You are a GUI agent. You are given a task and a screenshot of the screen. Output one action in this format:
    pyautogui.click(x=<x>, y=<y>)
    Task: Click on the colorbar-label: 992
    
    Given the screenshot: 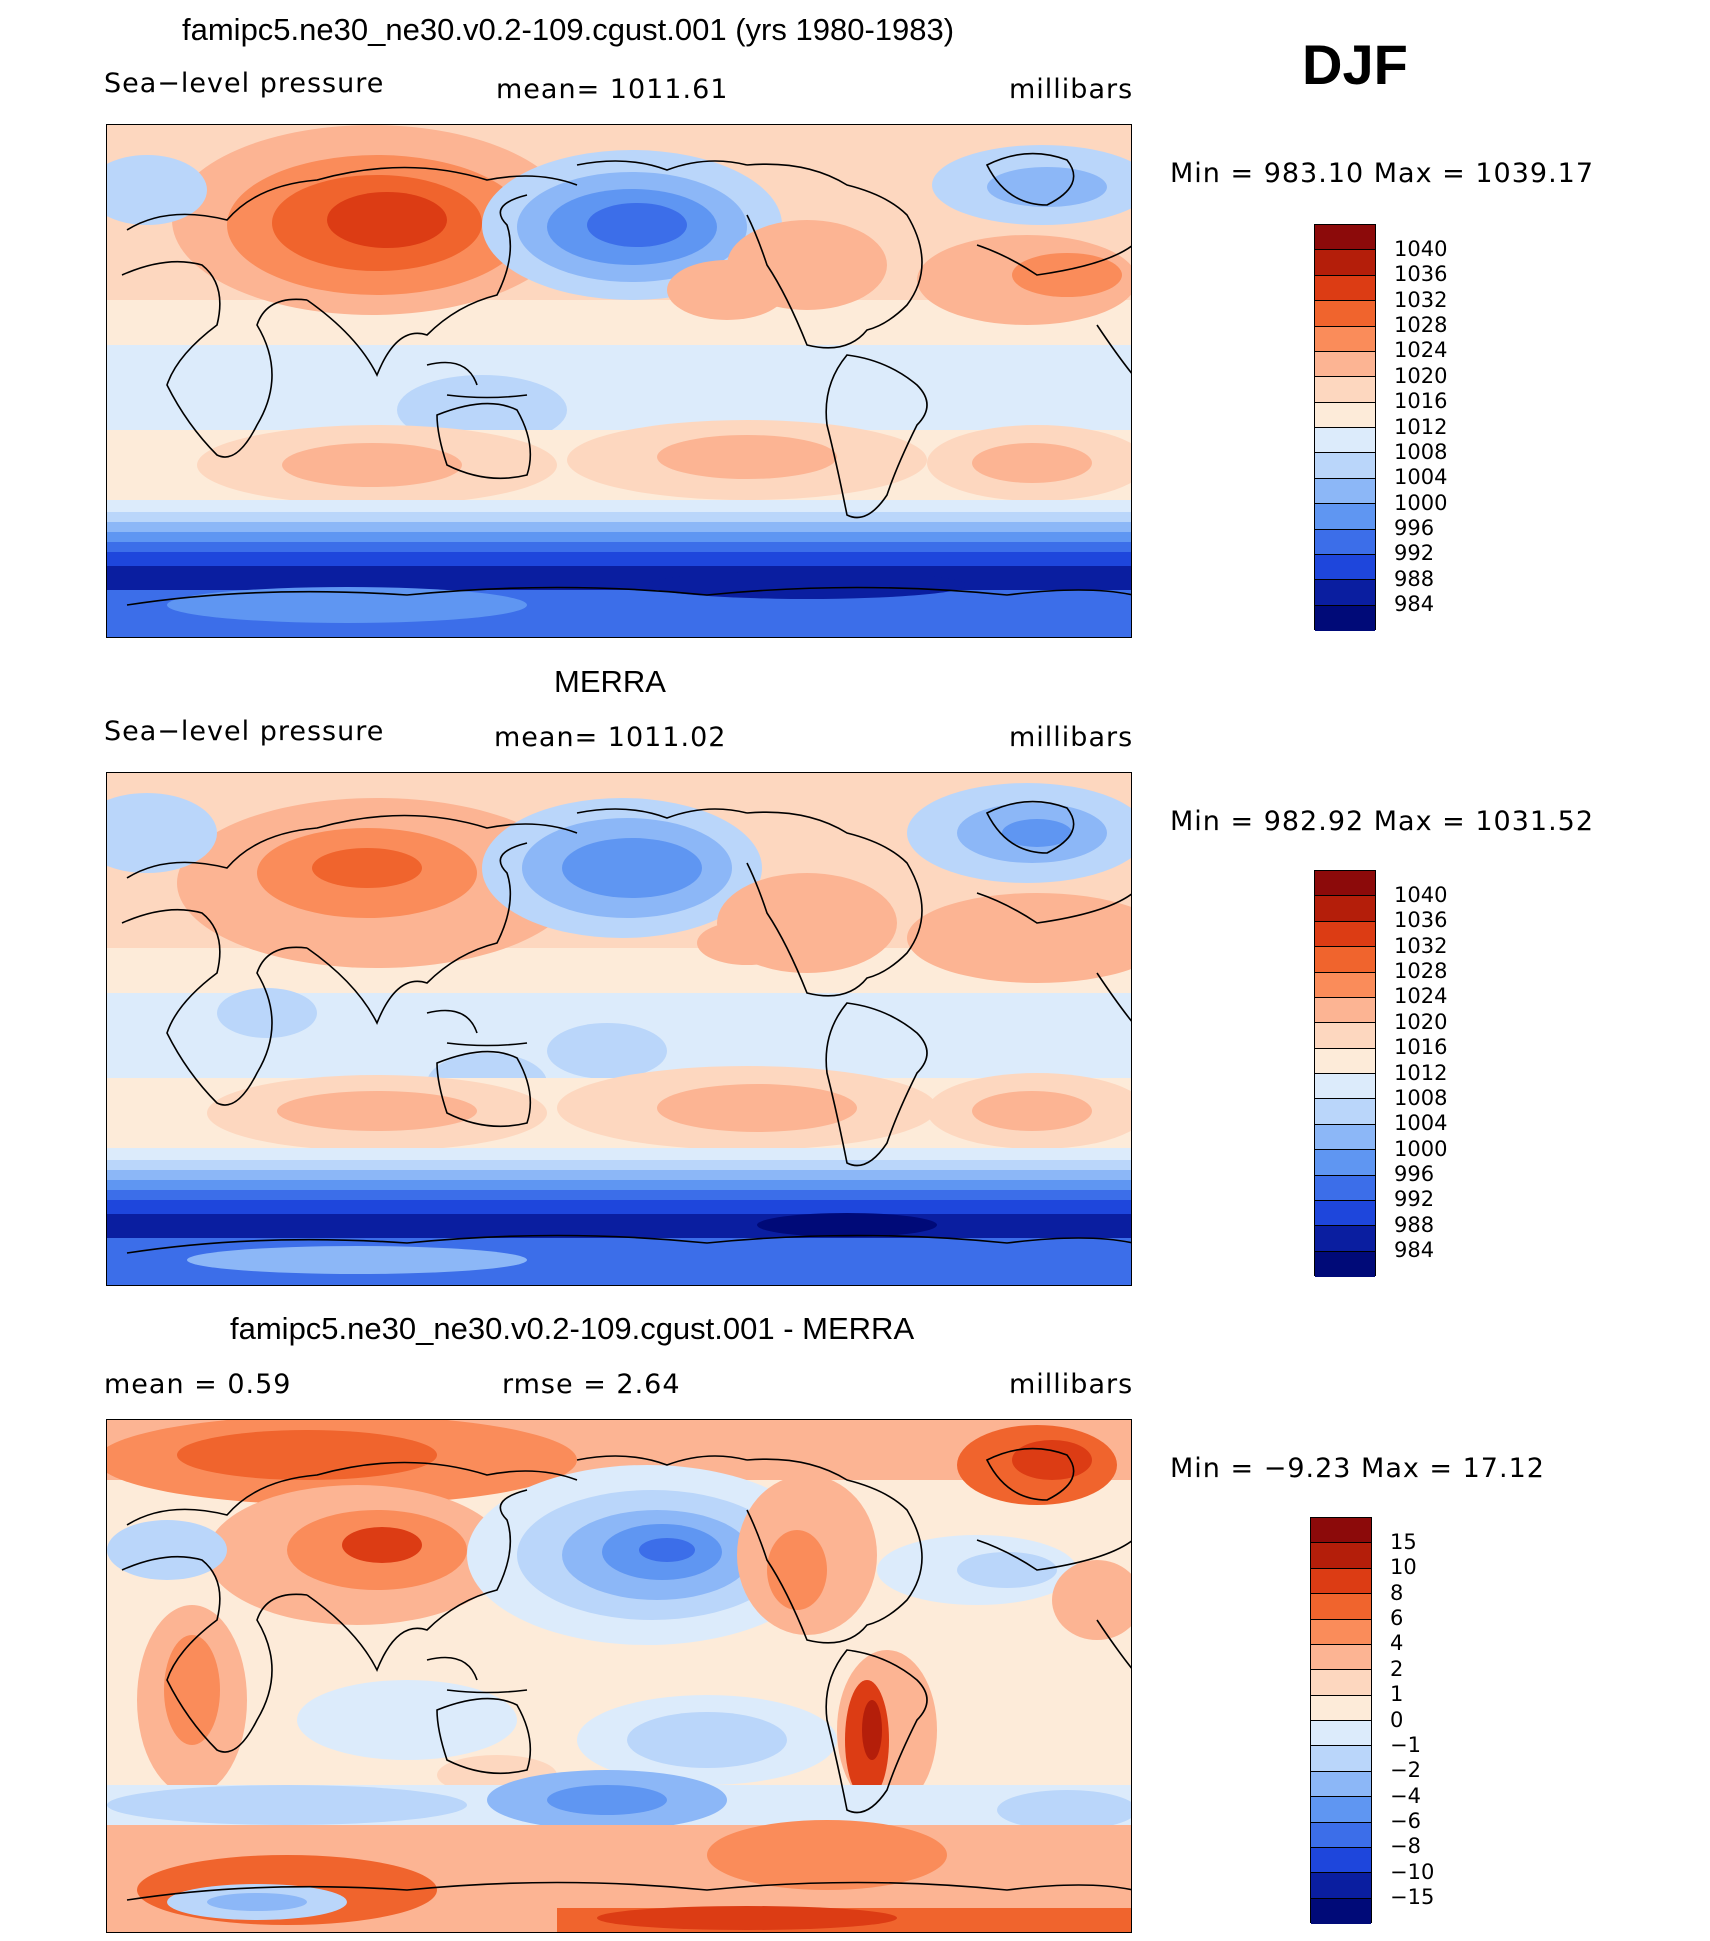 What is the action you would take?
    pyautogui.click(x=1414, y=1199)
    